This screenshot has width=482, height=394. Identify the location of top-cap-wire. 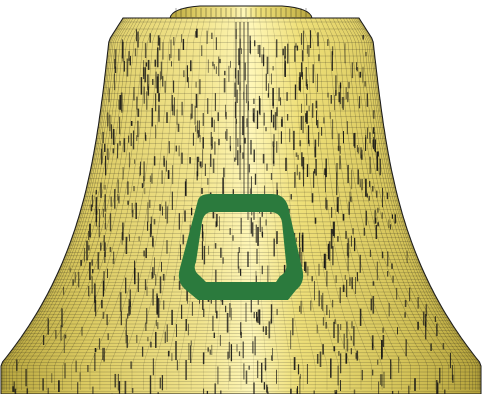
(241, 12).